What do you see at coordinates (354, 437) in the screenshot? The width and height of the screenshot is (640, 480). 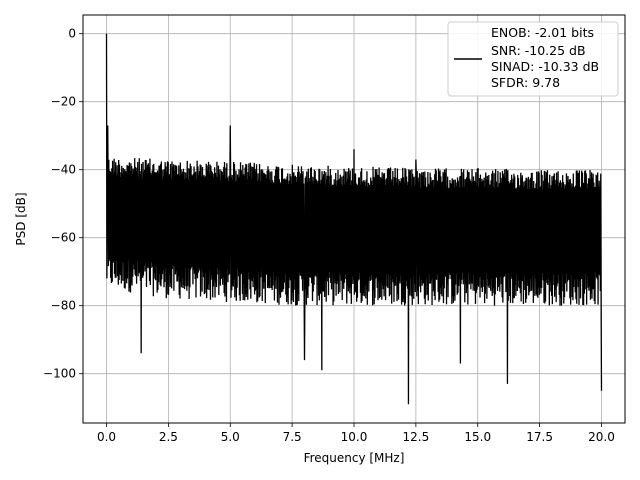 I see `x-tick-label: 10.0` at bounding box center [354, 437].